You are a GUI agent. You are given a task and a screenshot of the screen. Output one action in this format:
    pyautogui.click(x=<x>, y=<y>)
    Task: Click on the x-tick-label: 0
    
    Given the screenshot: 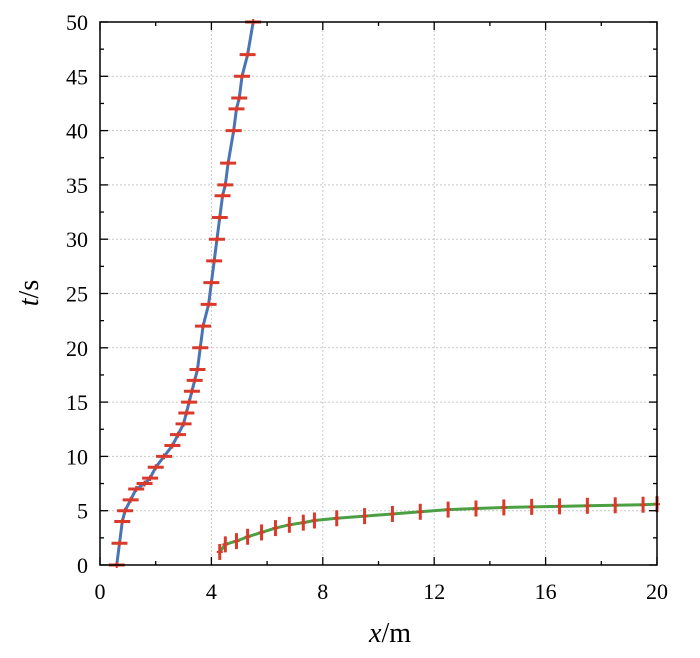 What is the action you would take?
    pyautogui.click(x=100, y=591)
    